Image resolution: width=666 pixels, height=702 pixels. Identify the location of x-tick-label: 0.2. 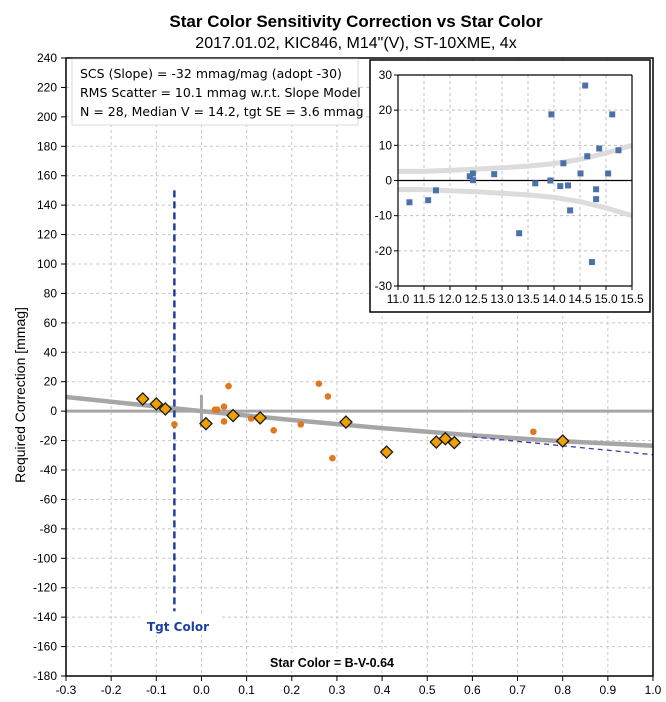
(291, 690).